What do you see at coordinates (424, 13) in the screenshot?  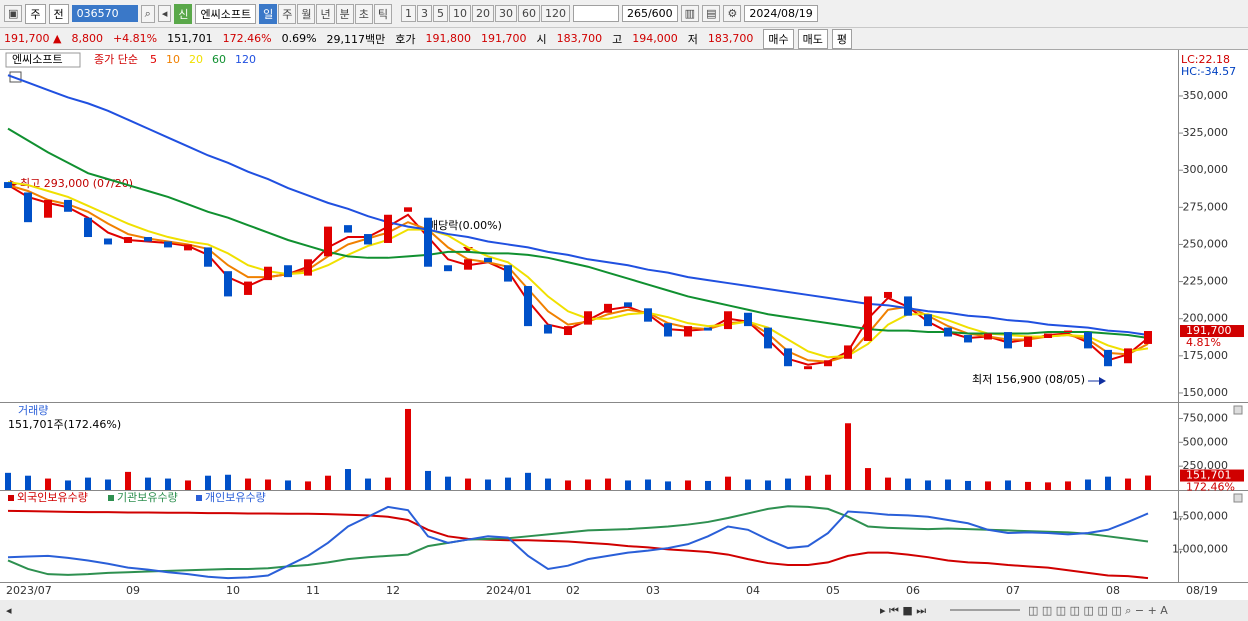 I see `interval-button: 3` at bounding box center [424, 13].